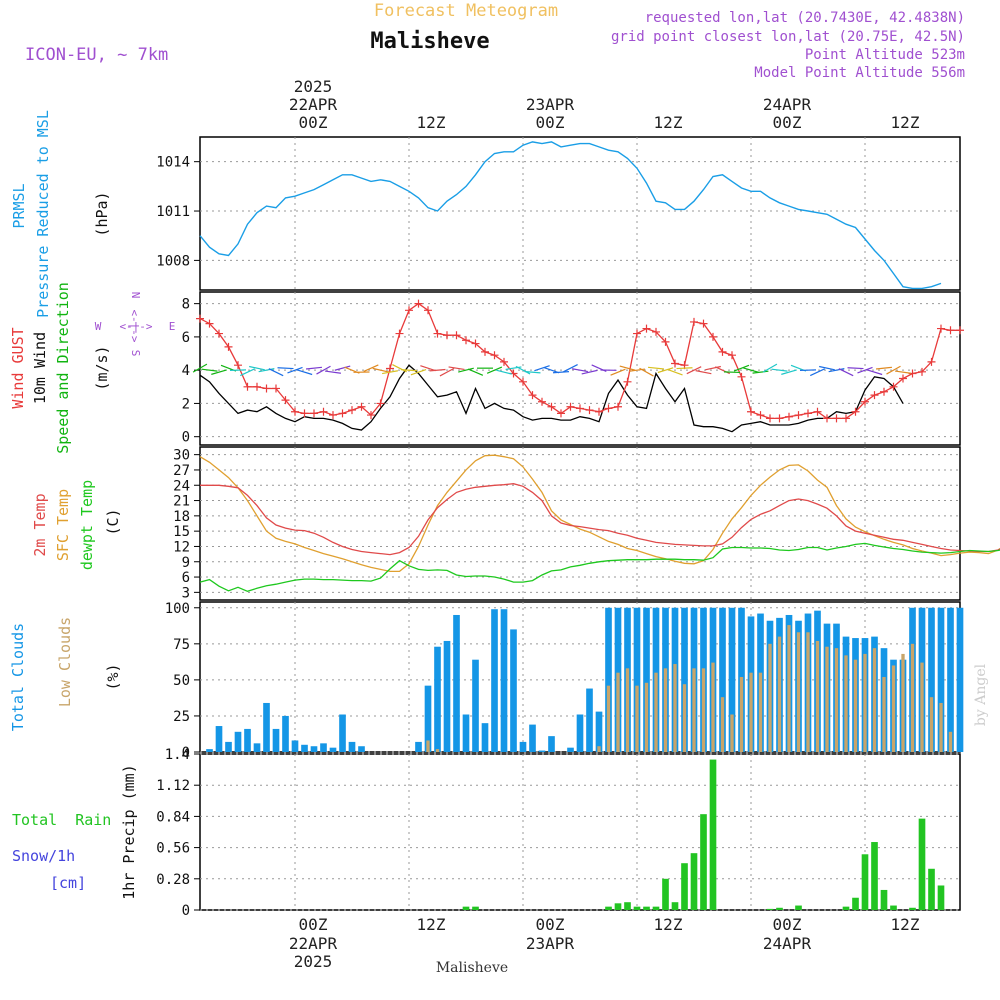 Image resolution: width=1000 pixels, height=1000 pixels. I want to click on panel-frame-precip, so click(580, 832).